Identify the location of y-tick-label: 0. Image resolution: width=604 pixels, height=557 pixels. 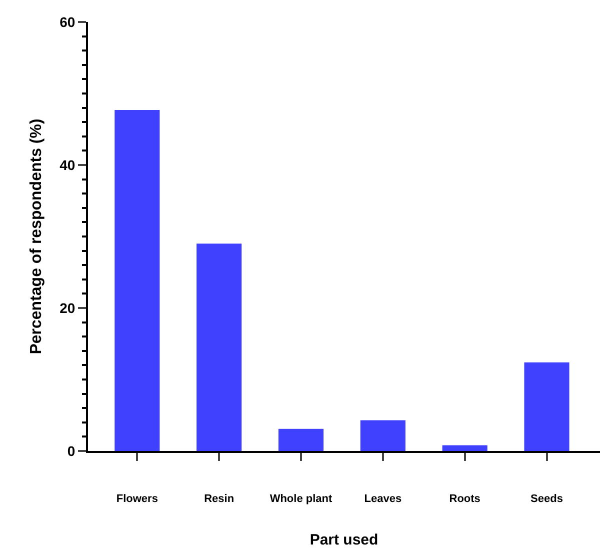
(71, 450).